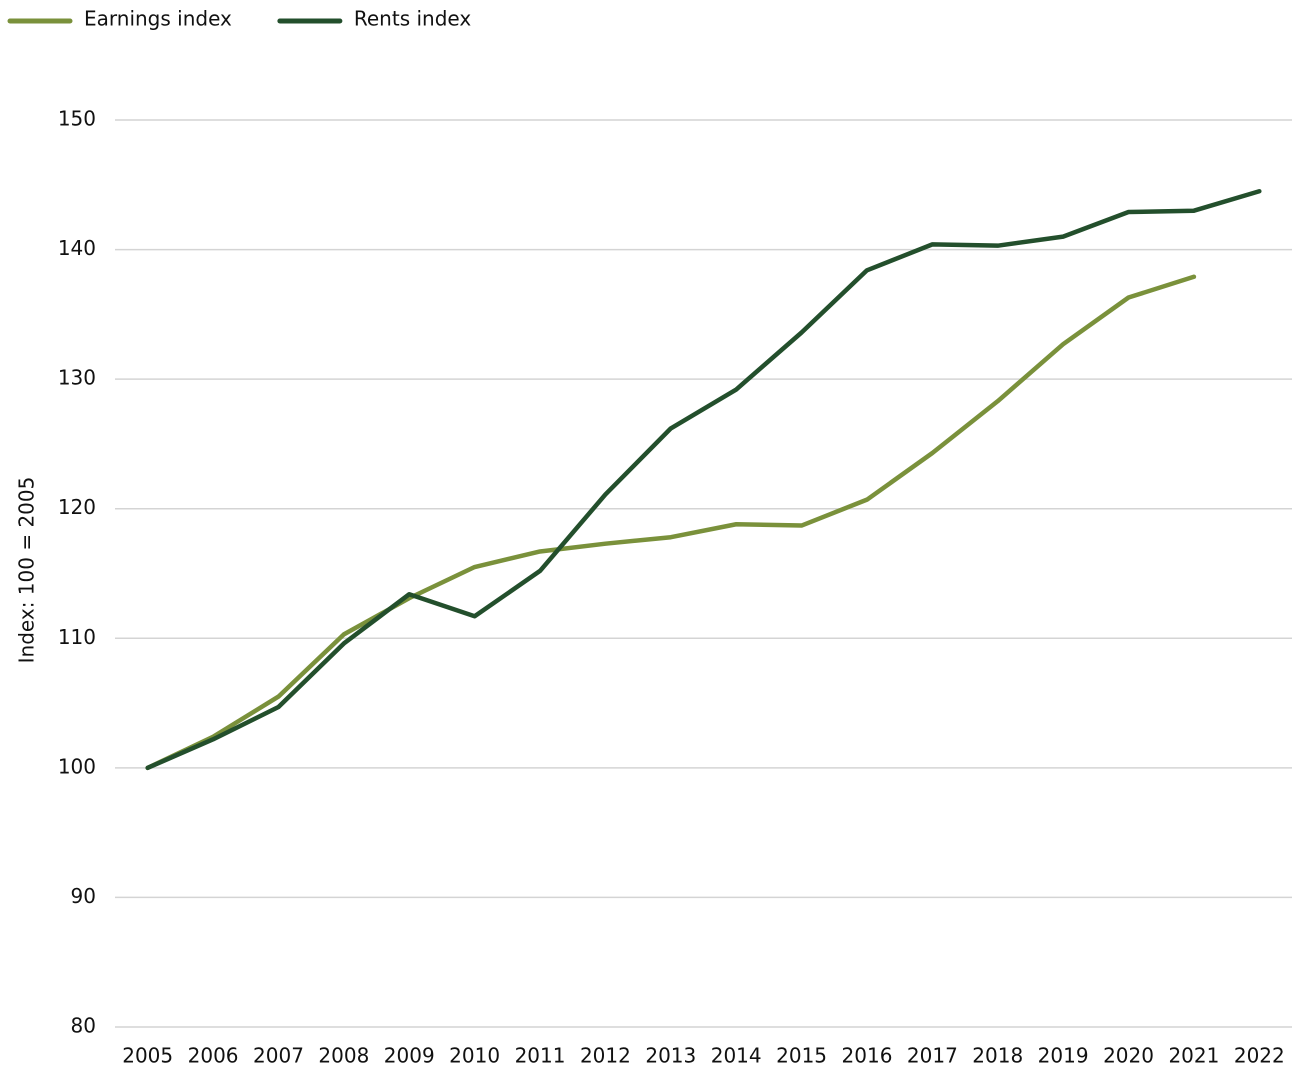 The height and width of the screenshot is (1072, 1293). What do you see at coordinates (77, 119) in the screenshot?
I see `y-tick-label: 150` at bounding box center [77, 119].